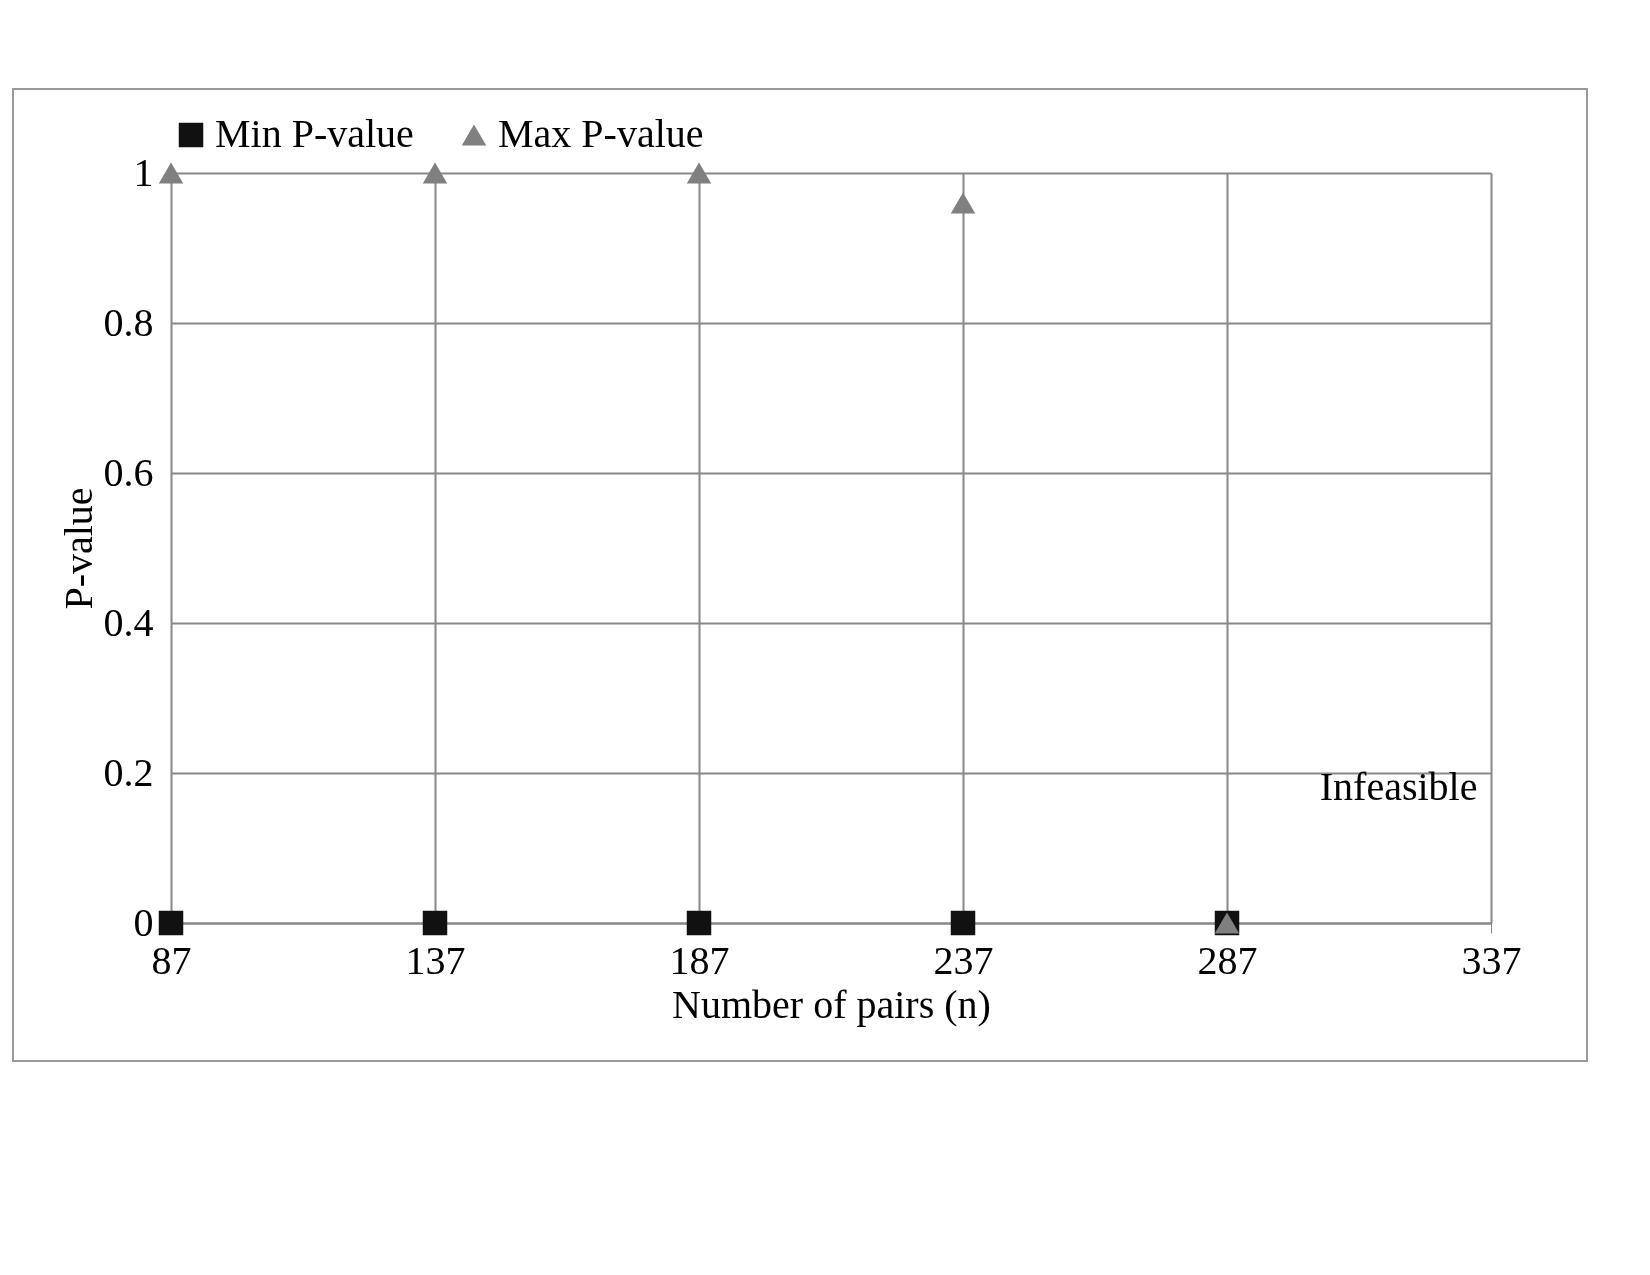 This screenshot has height=1275, width=1650. What do you see at coordinates (143, 172) in the screenshot?
I see `y-tick-label: 1` at bounding box center [143, 172].